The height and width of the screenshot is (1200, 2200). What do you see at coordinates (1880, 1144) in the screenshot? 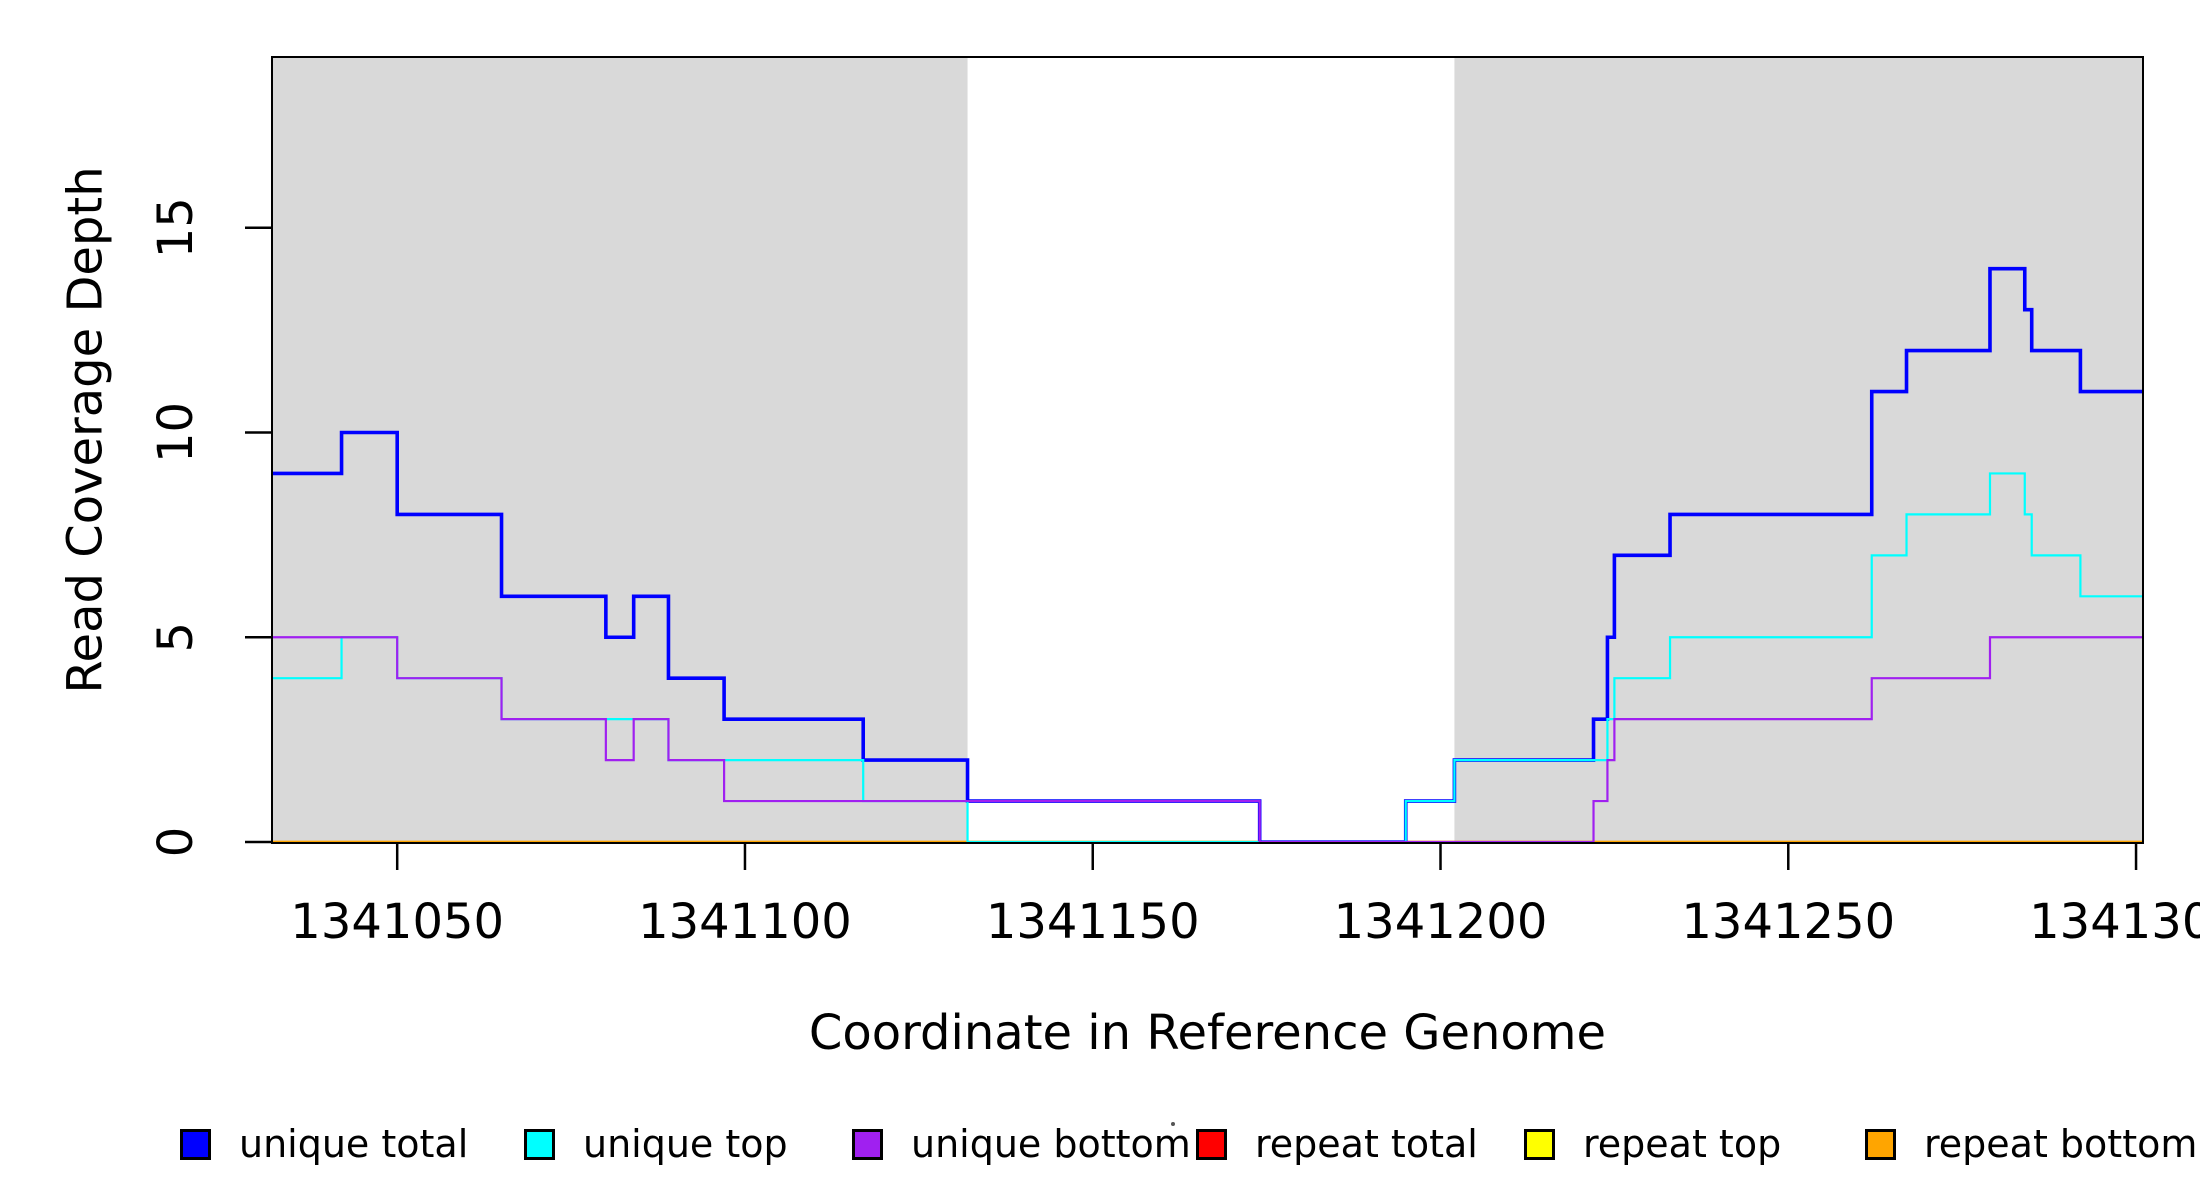
I see `legend-swatch-repeat-bottom` at bounding box center [1880, 1144].